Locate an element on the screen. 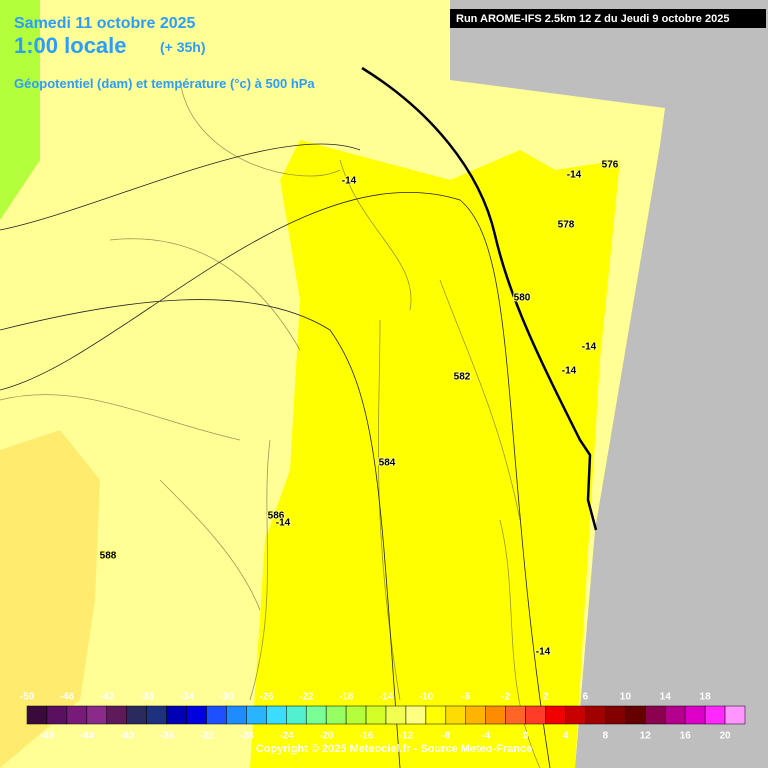  contour-label: 580 is located at coordinates (522, 298).